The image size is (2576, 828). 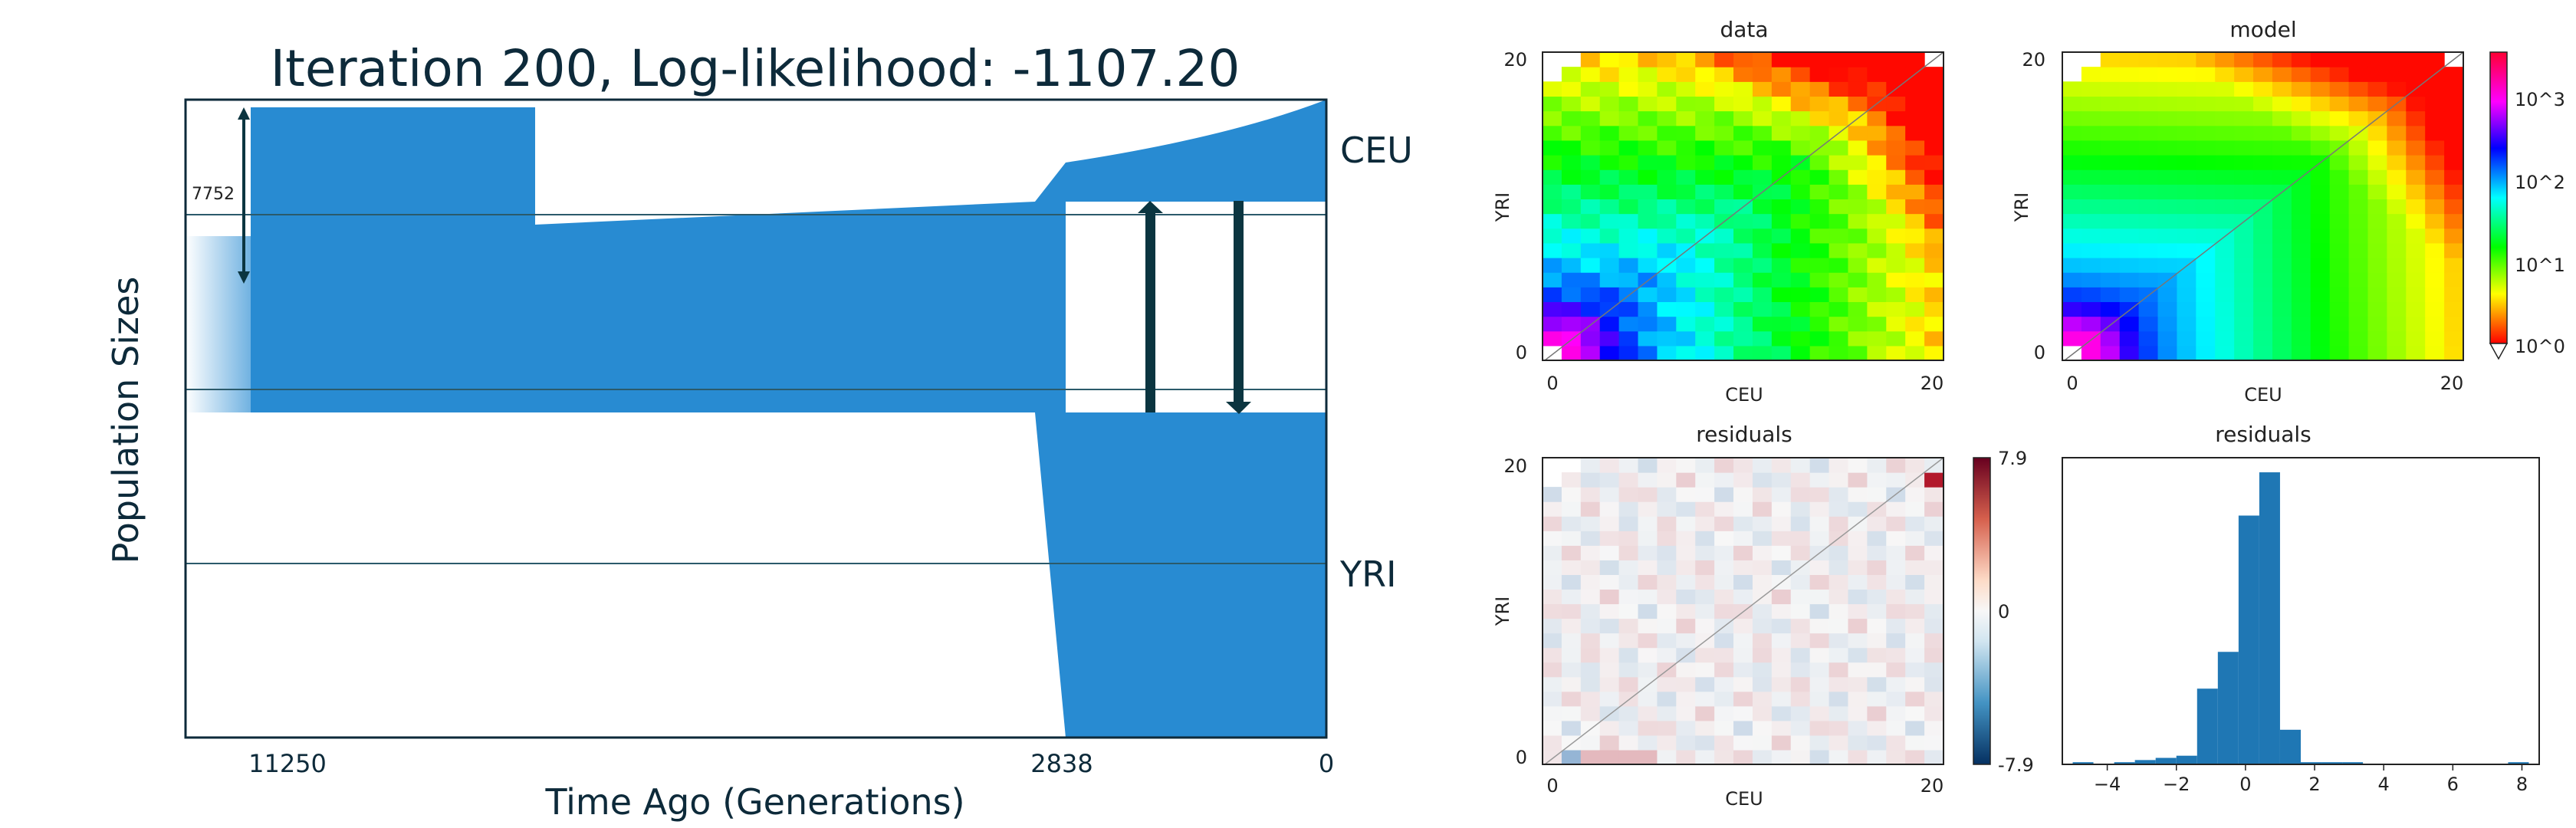 What do you see at coordinates (1763, 616) in the screenshot?
I see `residual-heatmap-panel: residuals 20 0 0 20 CEU YRI 7.9 0 -7.9` at bounding box center [1763, 616].